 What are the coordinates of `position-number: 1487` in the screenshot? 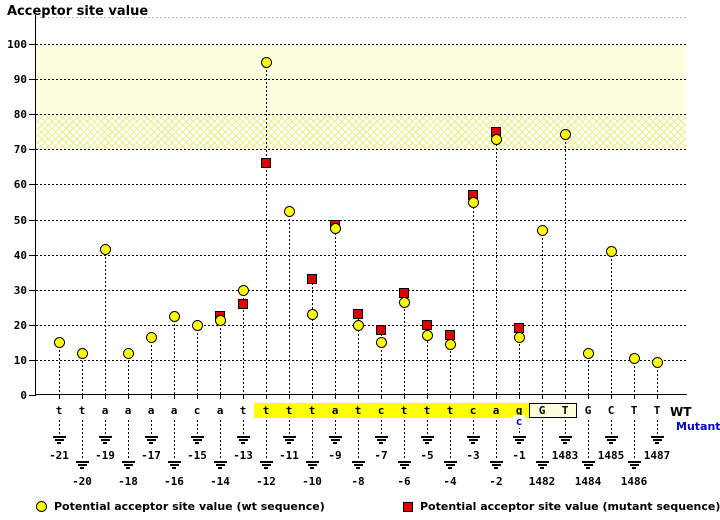 It's located at (657, 455).